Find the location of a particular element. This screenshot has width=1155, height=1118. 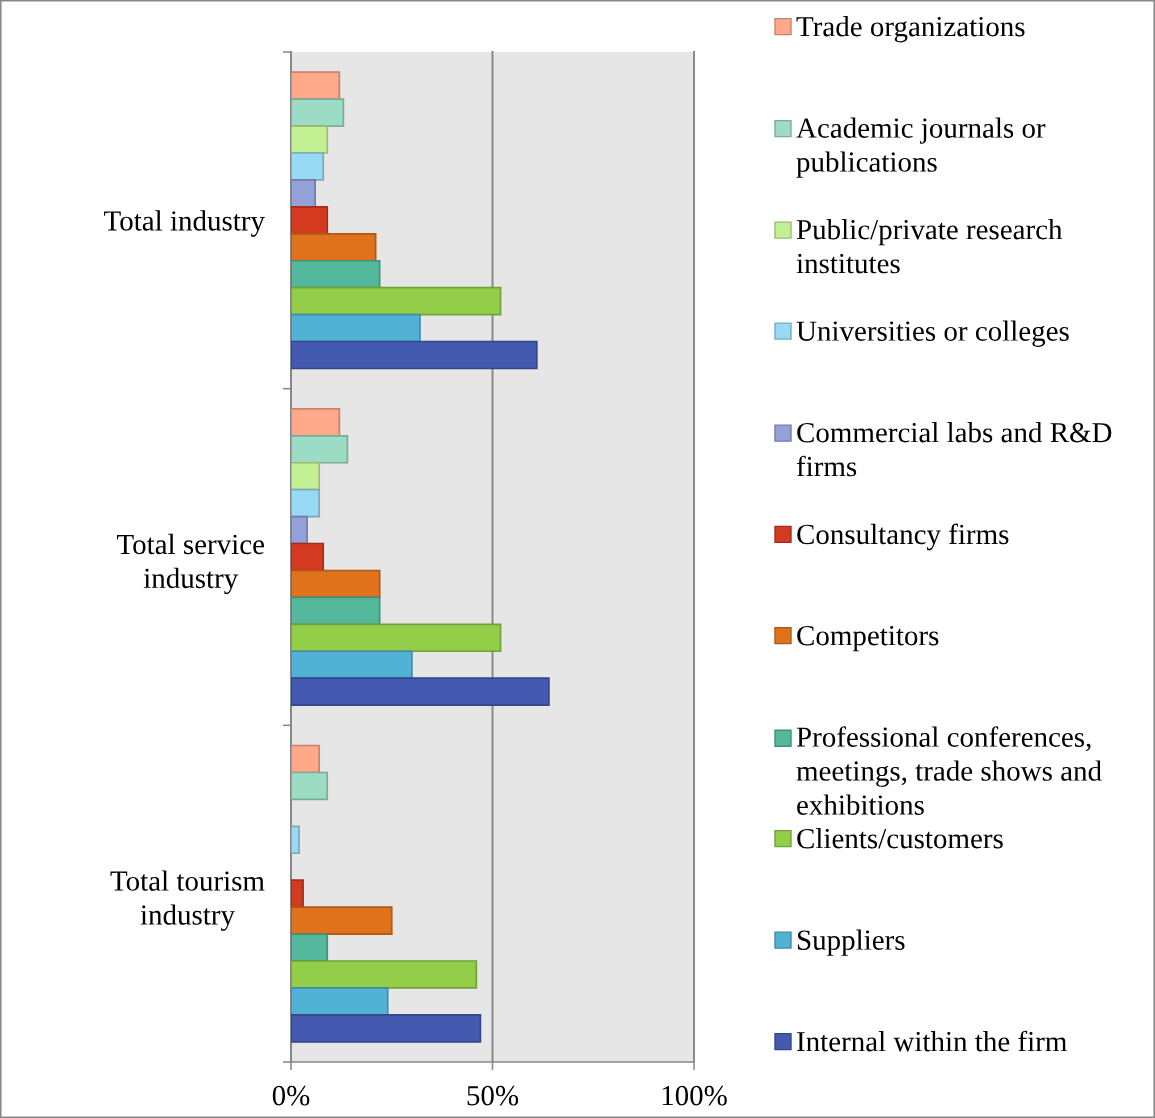

x-tick-label: 50% is located at coordinates (493, 1095).